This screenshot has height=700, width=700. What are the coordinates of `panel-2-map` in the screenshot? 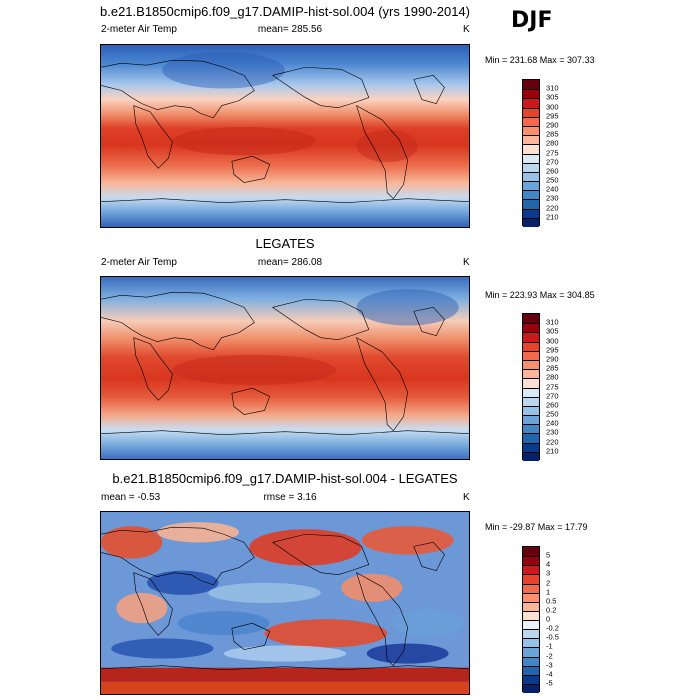 It's located at (285, 368).